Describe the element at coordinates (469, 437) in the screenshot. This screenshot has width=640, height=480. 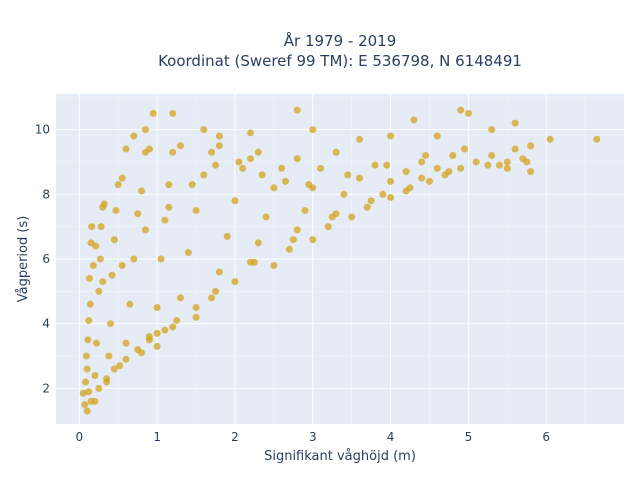
I see `x-tick-label-5: 5` at that location.